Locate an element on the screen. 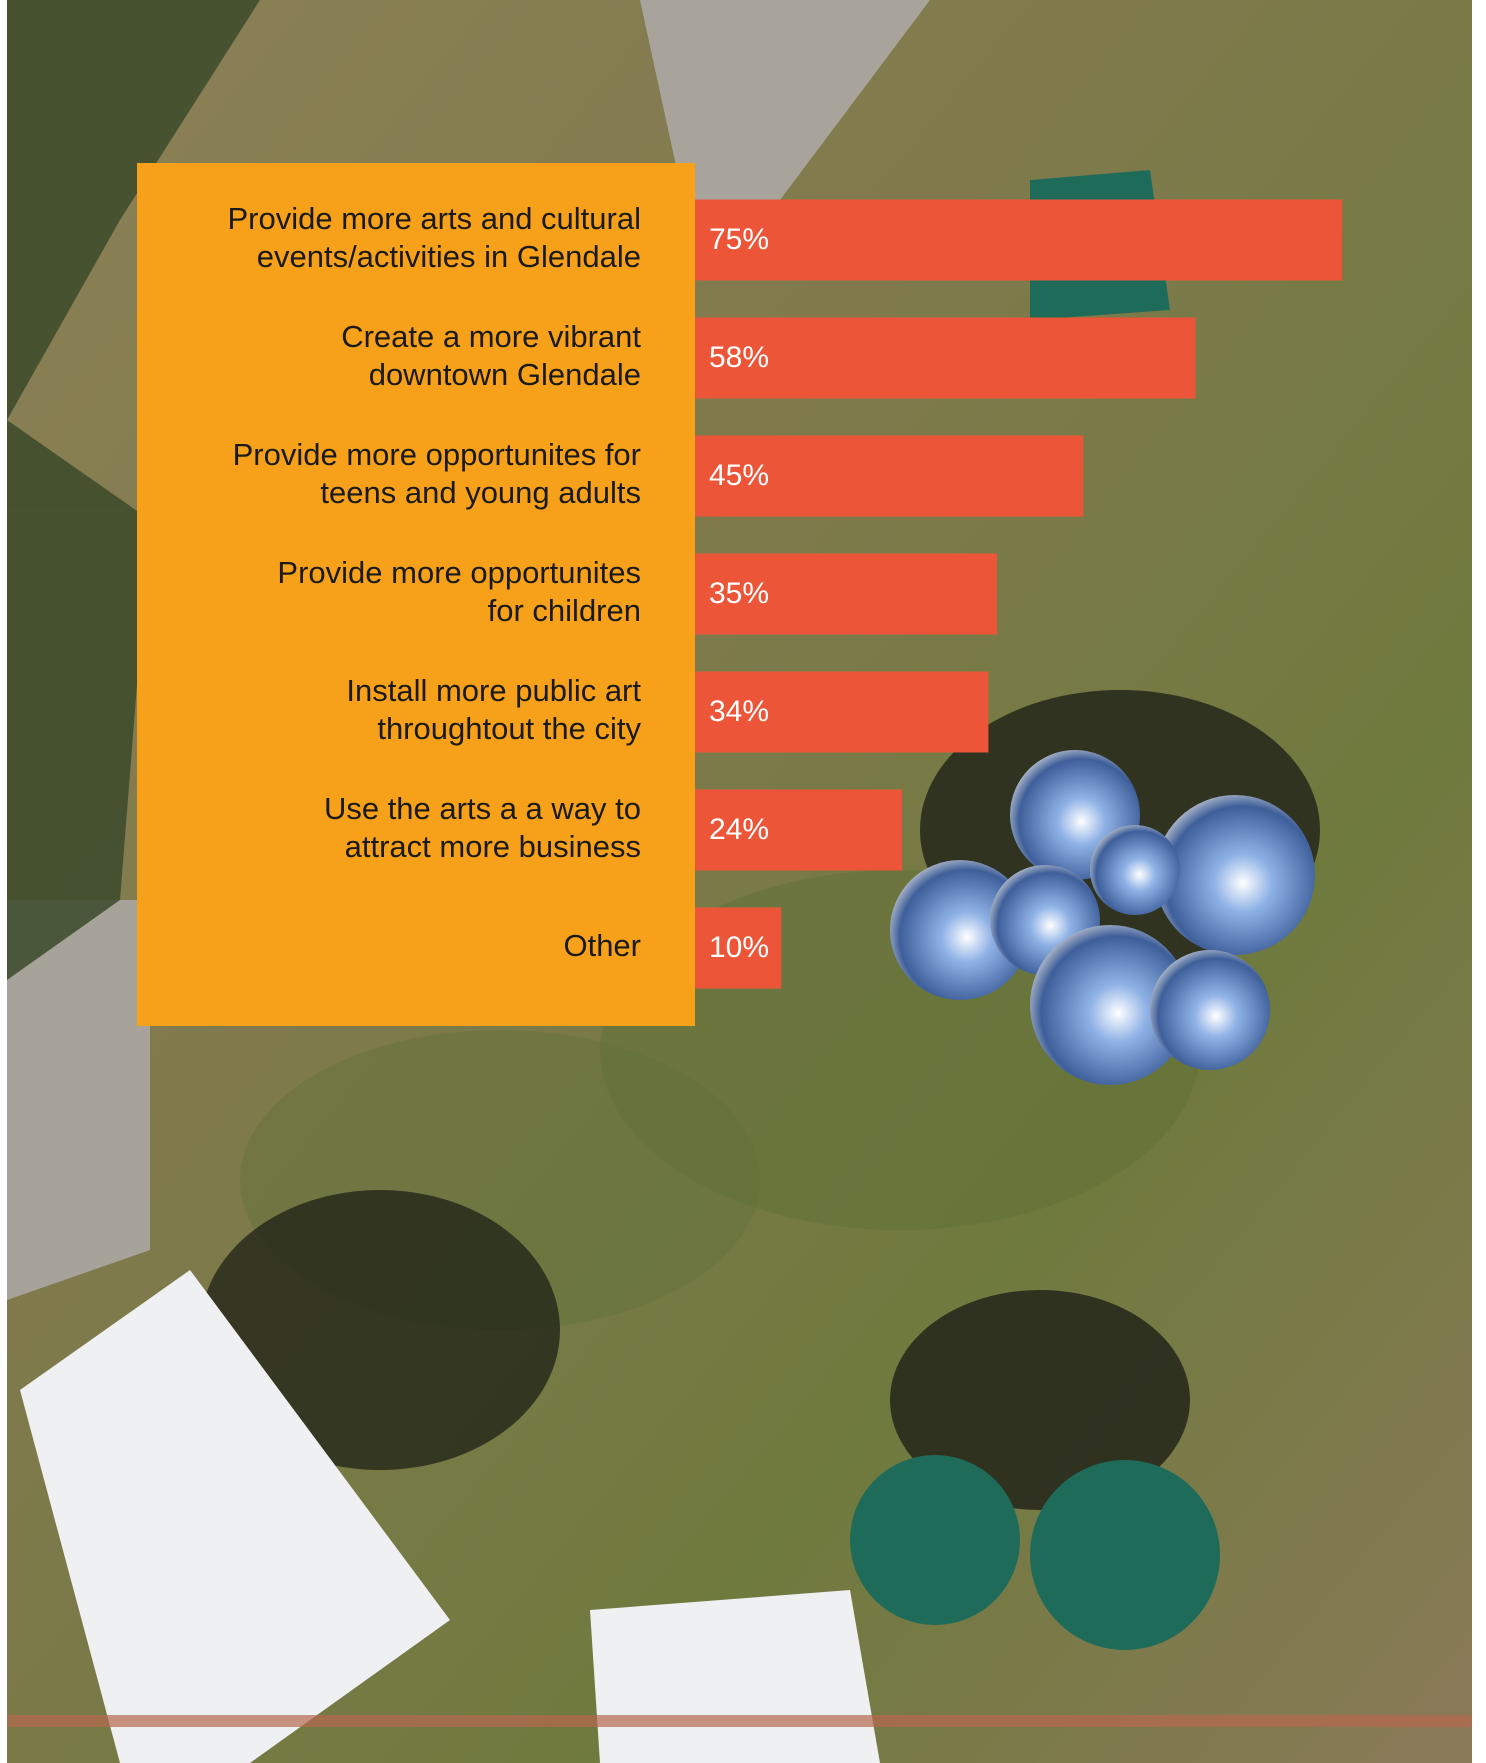  value-label: 58% is located at coordinates (739, 357).